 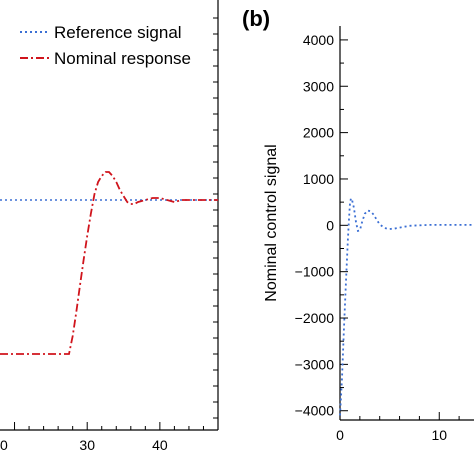 I want to click on control-signal-line, so click(x=406, y=306).